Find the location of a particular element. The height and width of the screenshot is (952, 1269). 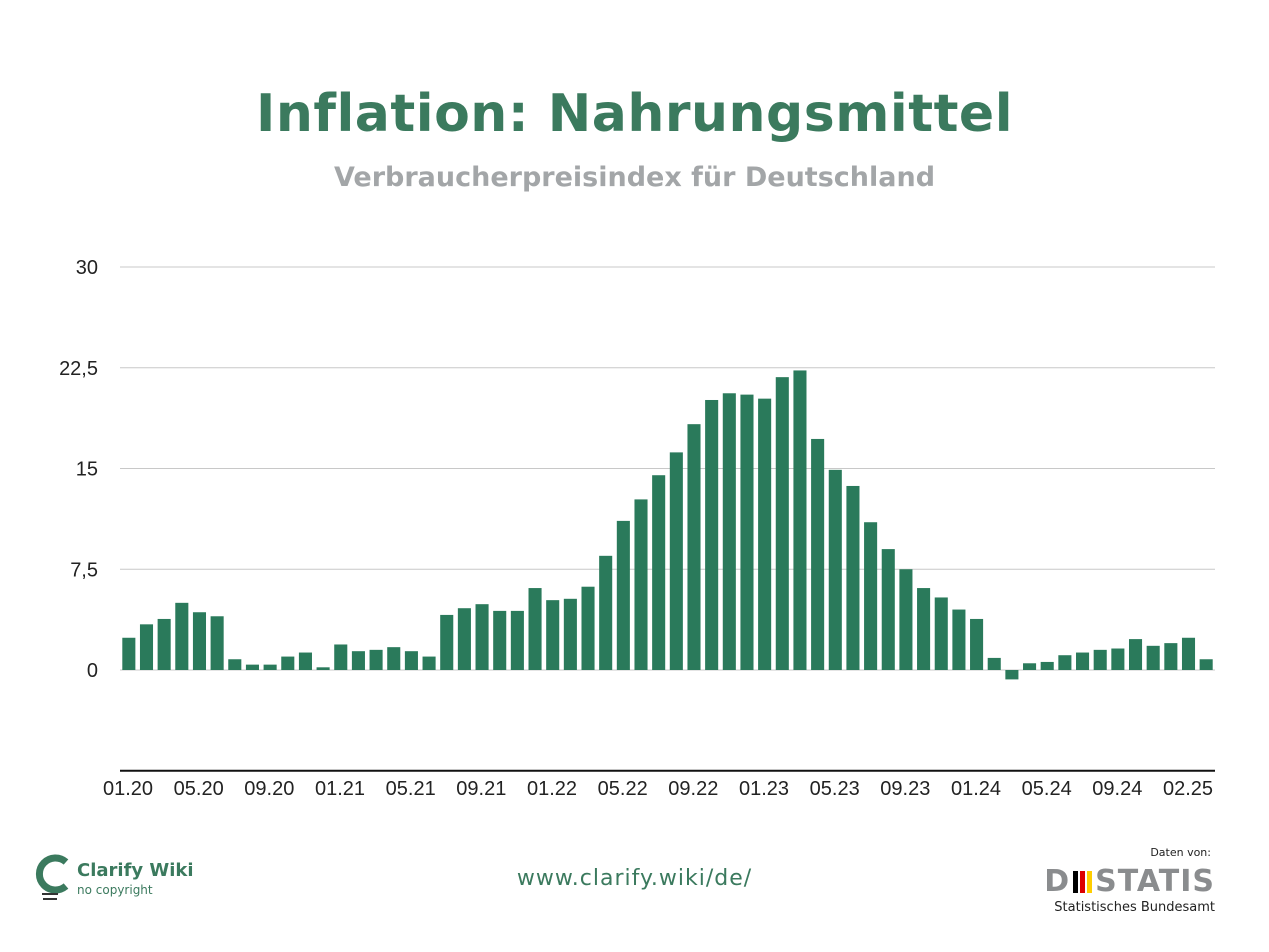

destatis-logo: D STATIS is located at coordinates (1129, 881).